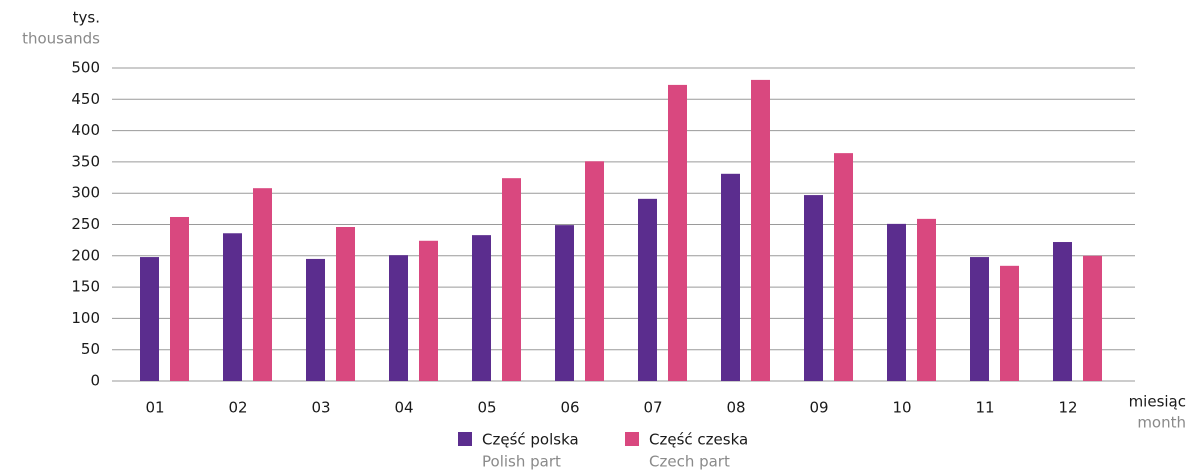 This screenshot has height=476, width=1192. What do you see at coordinates (735, 408) in the screenshot?
I see `x-tick-label: 08` at bounding box center [735, 408].